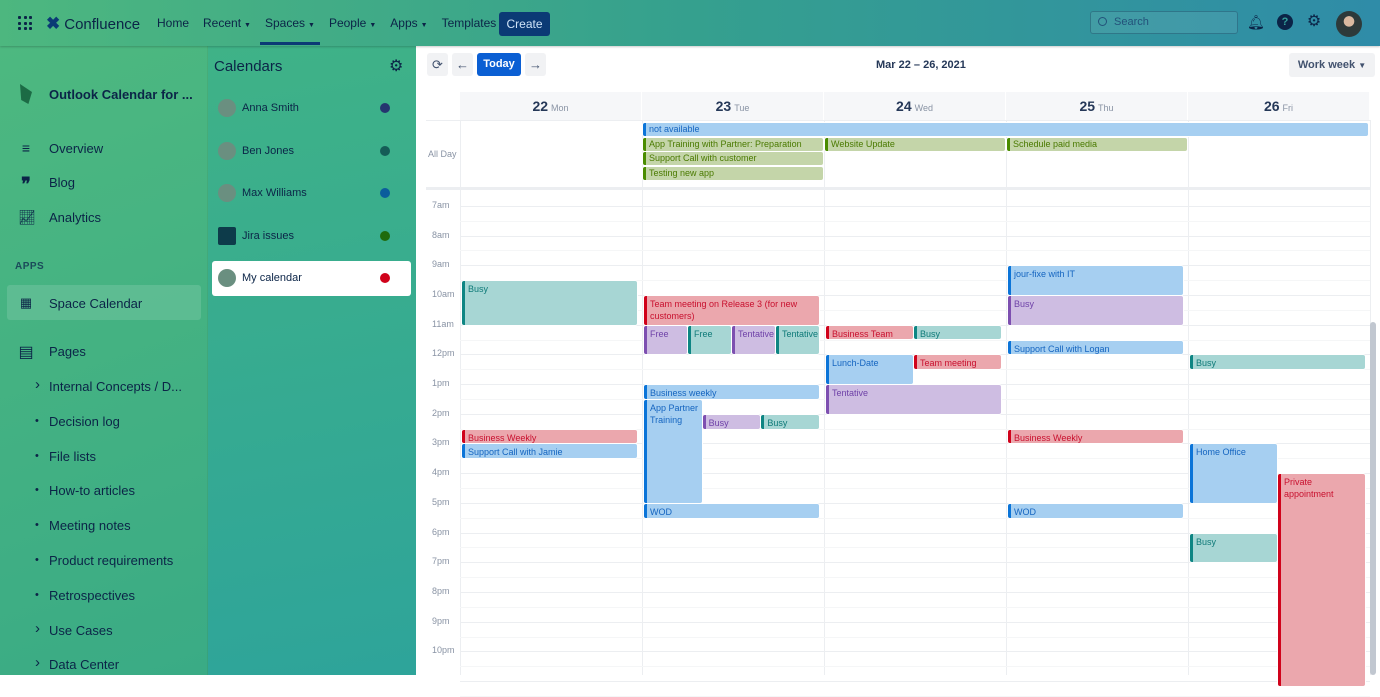  What do you see at coordinates (311, 151) in the screenshot?
I see `calendar-item: Ben Jones` at bounding box center [311, 151].